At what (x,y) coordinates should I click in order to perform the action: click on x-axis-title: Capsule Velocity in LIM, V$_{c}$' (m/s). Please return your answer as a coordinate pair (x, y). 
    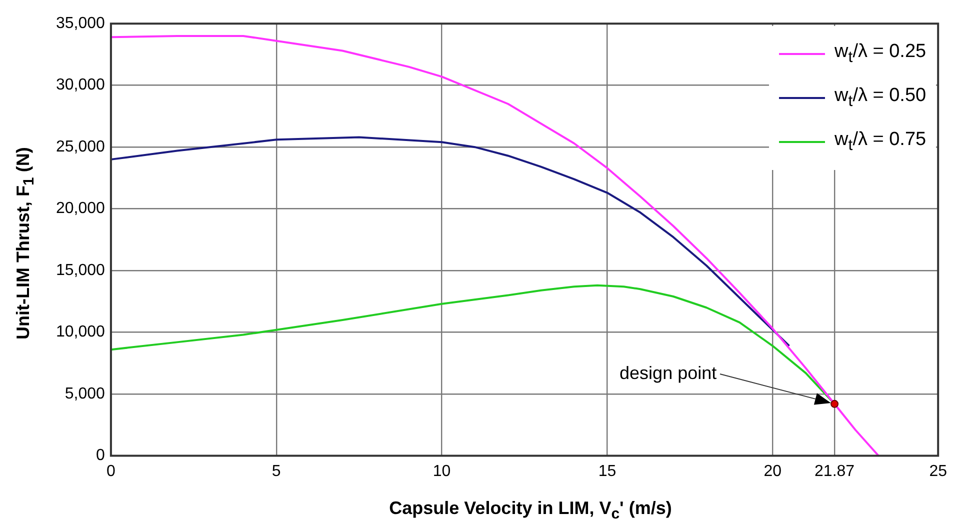
    Looking at the image, I should click on (530, 510).